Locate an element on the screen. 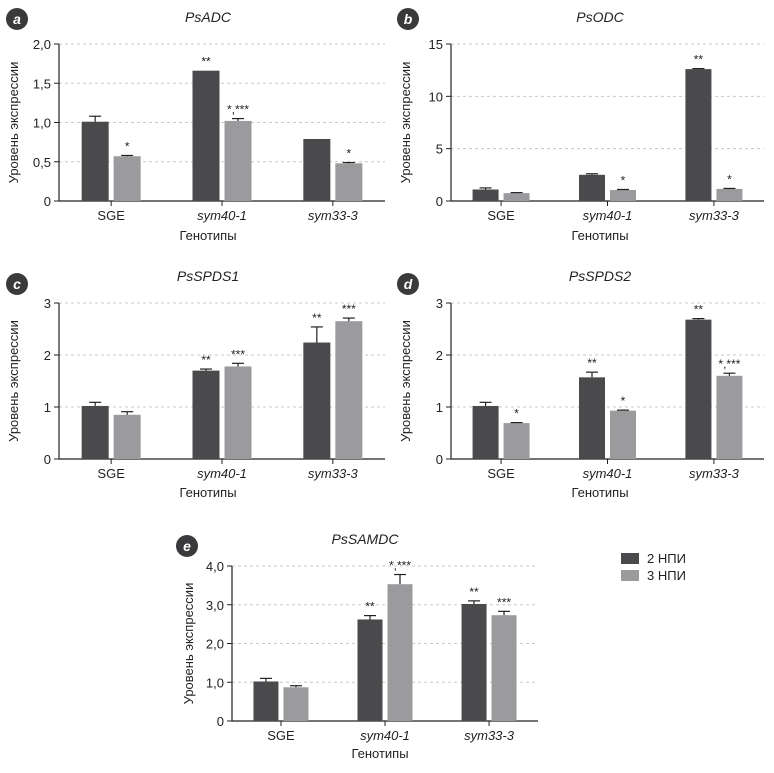 This screenshot has width=774, height=773. panel-letter: d is located at coordinates (408, 284).